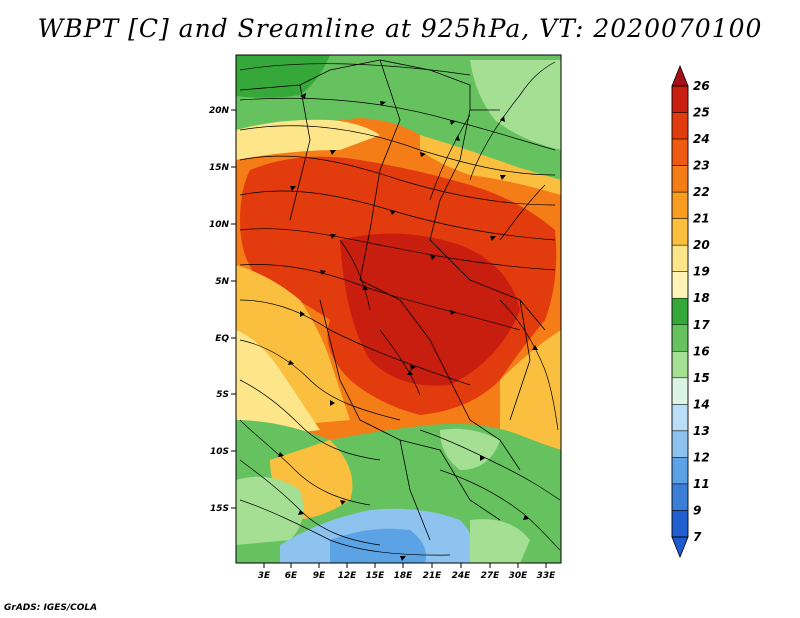 The image size is (800, 618). I want to click on lon-label: 24E, so click(462, 576).